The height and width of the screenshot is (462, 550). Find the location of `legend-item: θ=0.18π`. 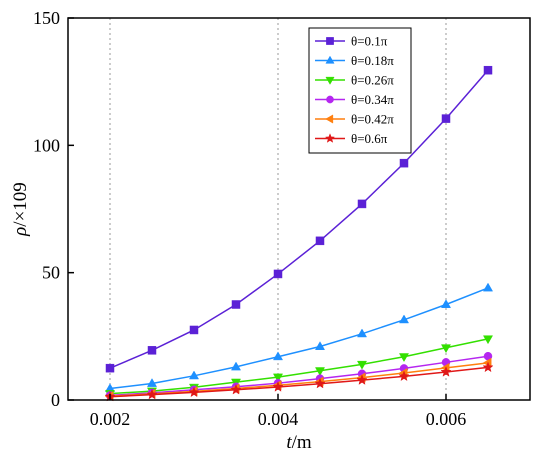

legend-item: θ=0.18π is located at coordinates (354, 60).